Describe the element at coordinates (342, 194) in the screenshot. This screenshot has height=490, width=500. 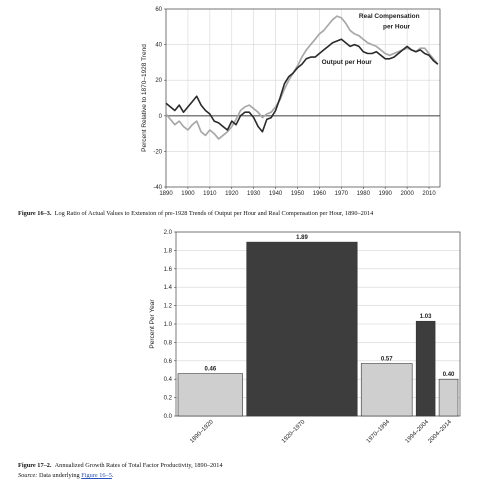
I see `x-tick-label: 1970` at that location.